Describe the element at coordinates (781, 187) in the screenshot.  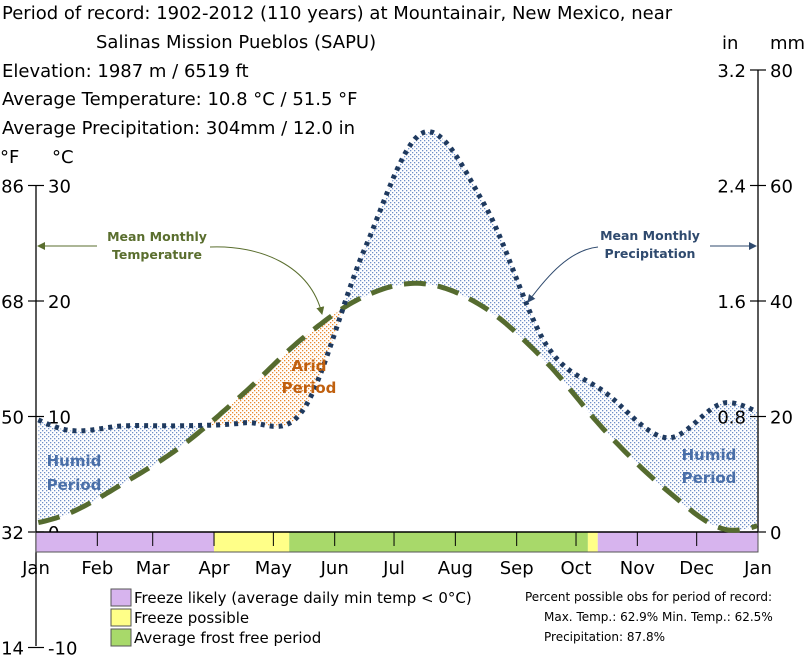
I see `tick-label-mm: 60` at that location.